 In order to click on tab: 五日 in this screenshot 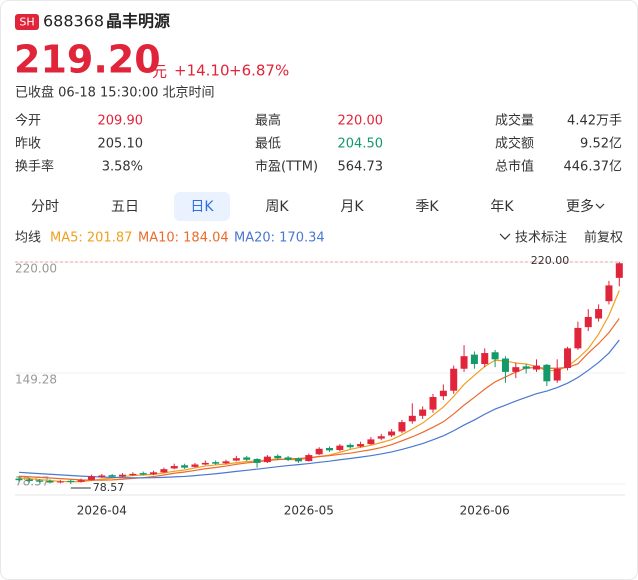, I will do `click(125, 207)`.